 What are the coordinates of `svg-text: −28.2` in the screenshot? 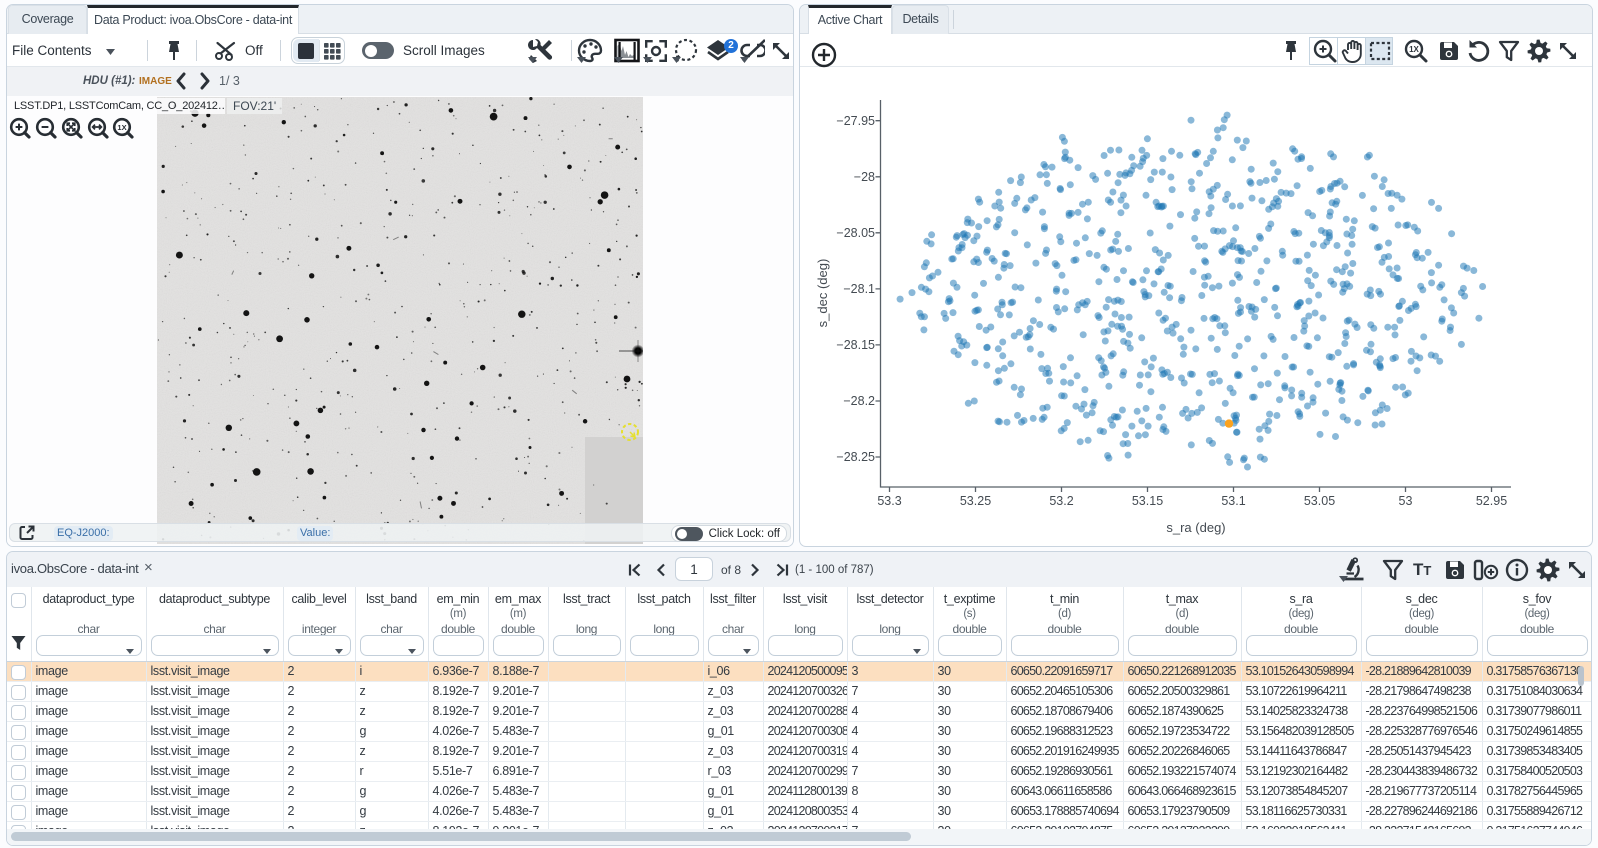 It's located at (859, 401).